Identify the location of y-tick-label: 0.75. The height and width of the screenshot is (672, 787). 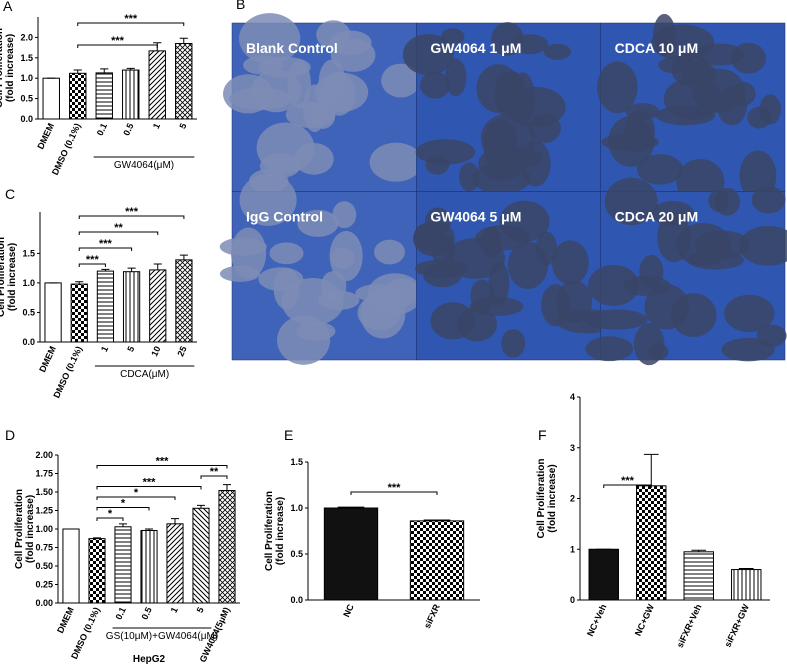
(44, 548).